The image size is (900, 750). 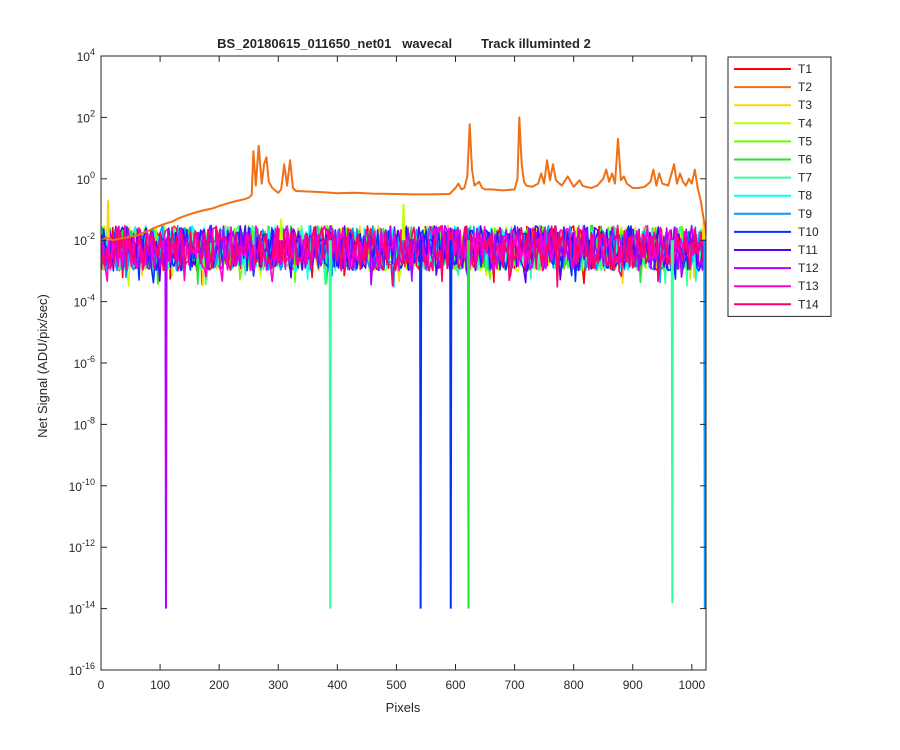 What do you see at coordinates (403, 707) in the screenshot?
I see `x-axis-label: Pixels` at bounding box center [403, 707].